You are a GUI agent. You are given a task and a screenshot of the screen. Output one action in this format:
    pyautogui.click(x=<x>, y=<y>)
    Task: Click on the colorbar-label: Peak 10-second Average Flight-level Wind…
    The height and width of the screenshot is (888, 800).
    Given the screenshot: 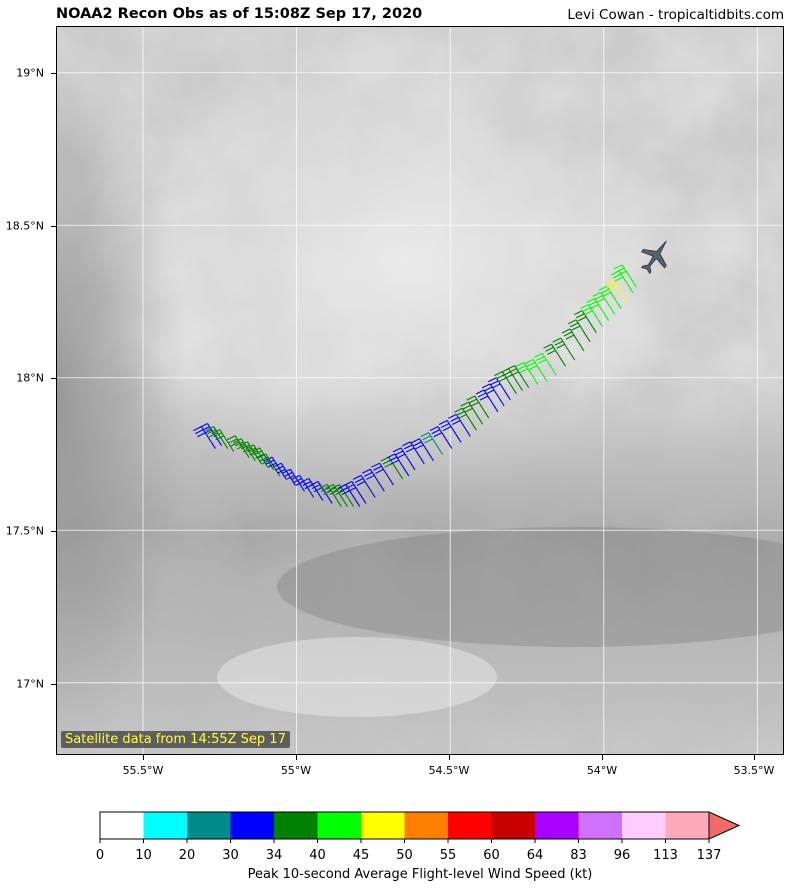 What is the action you would take?
    pyautogui.click(x=420, y=874)
    